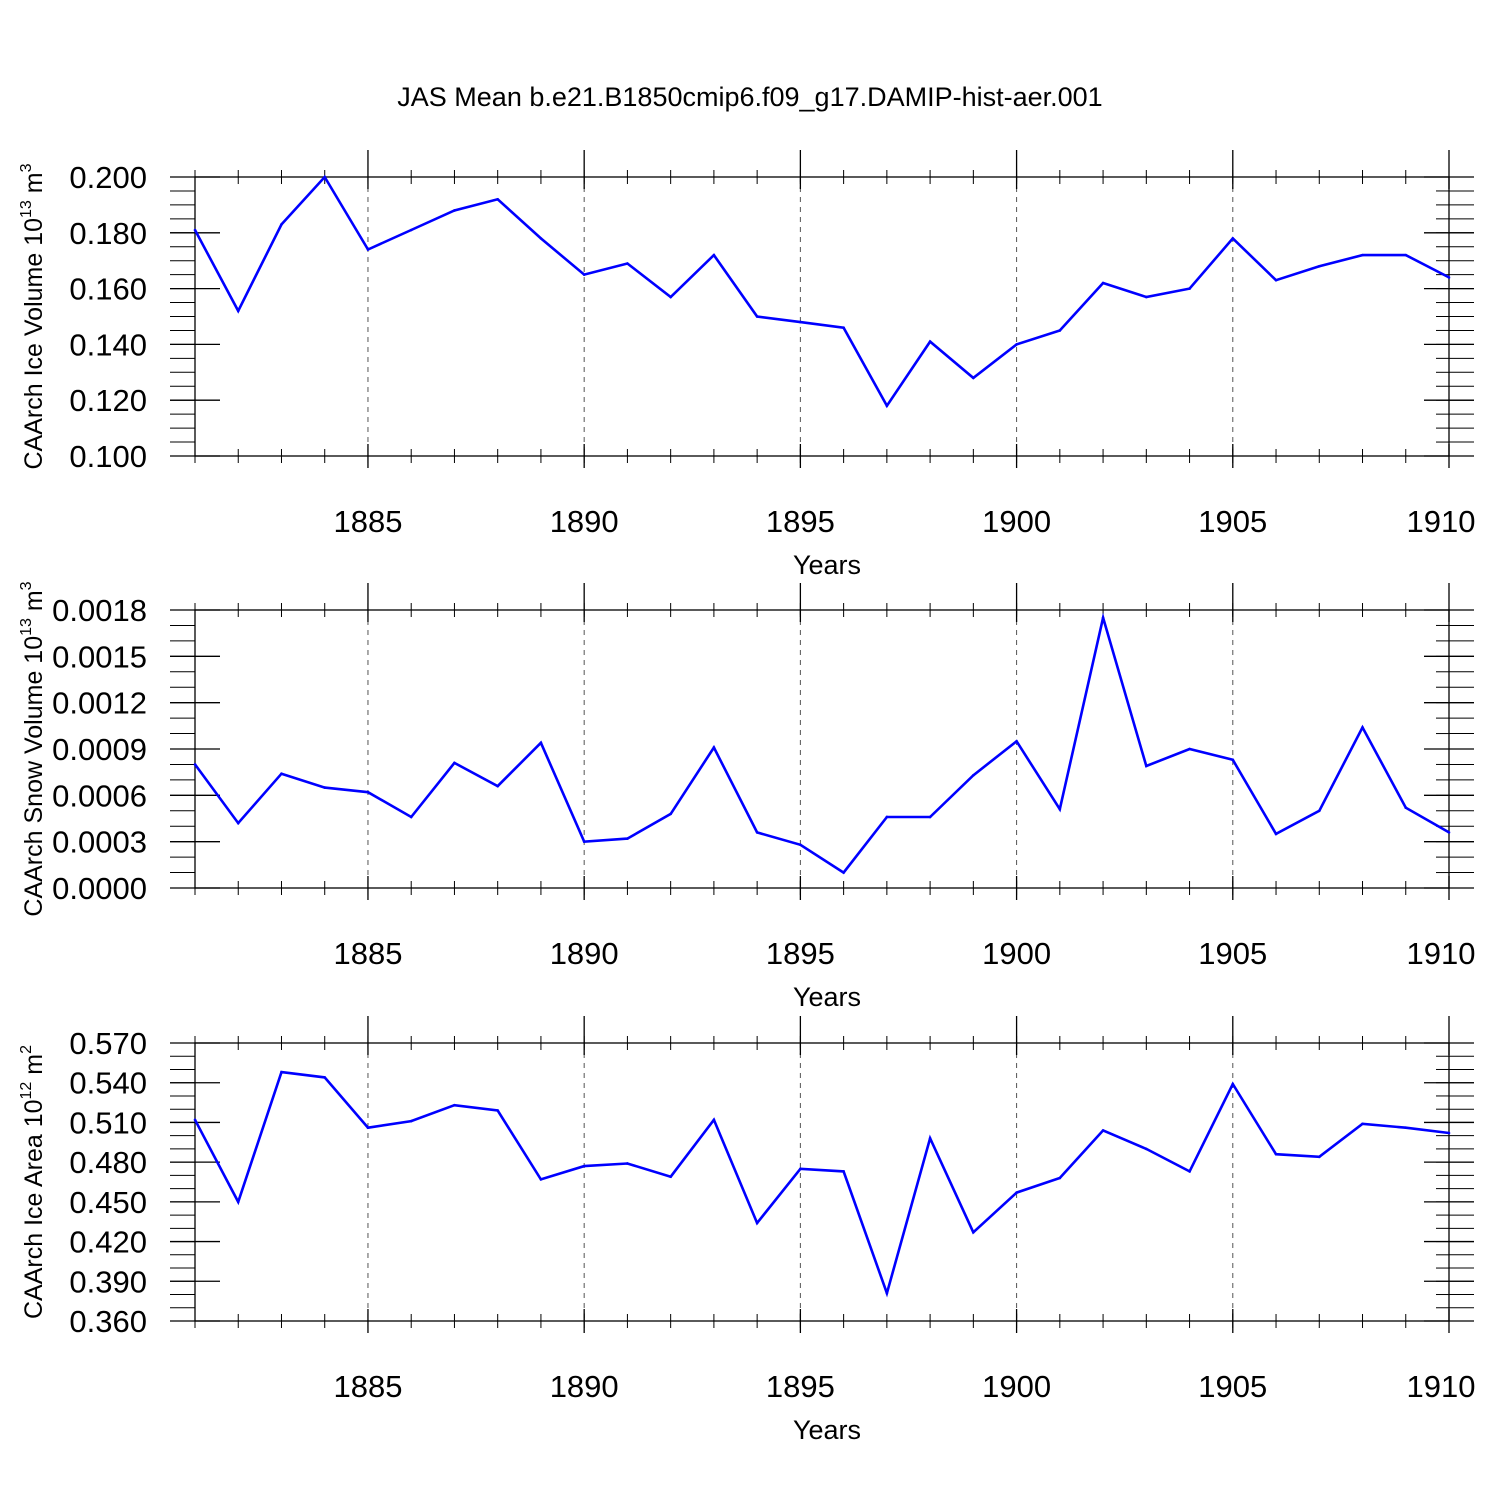 Image resolution: width=1500 pixels, height=1500 pixels. I want to click on y-tick-label: 0.160, so click(108, 289).